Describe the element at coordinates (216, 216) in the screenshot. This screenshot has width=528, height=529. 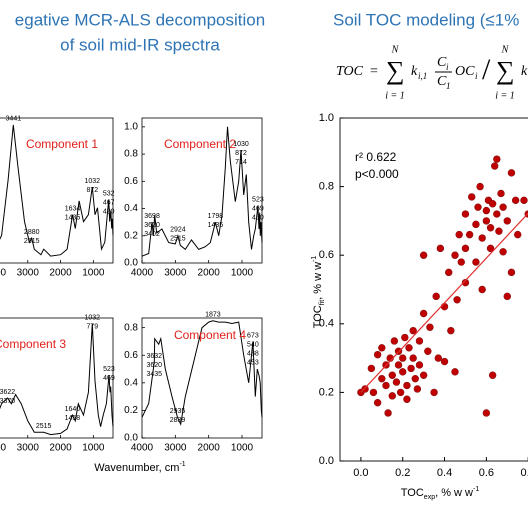
I see `peak-label: 1798` at that location.